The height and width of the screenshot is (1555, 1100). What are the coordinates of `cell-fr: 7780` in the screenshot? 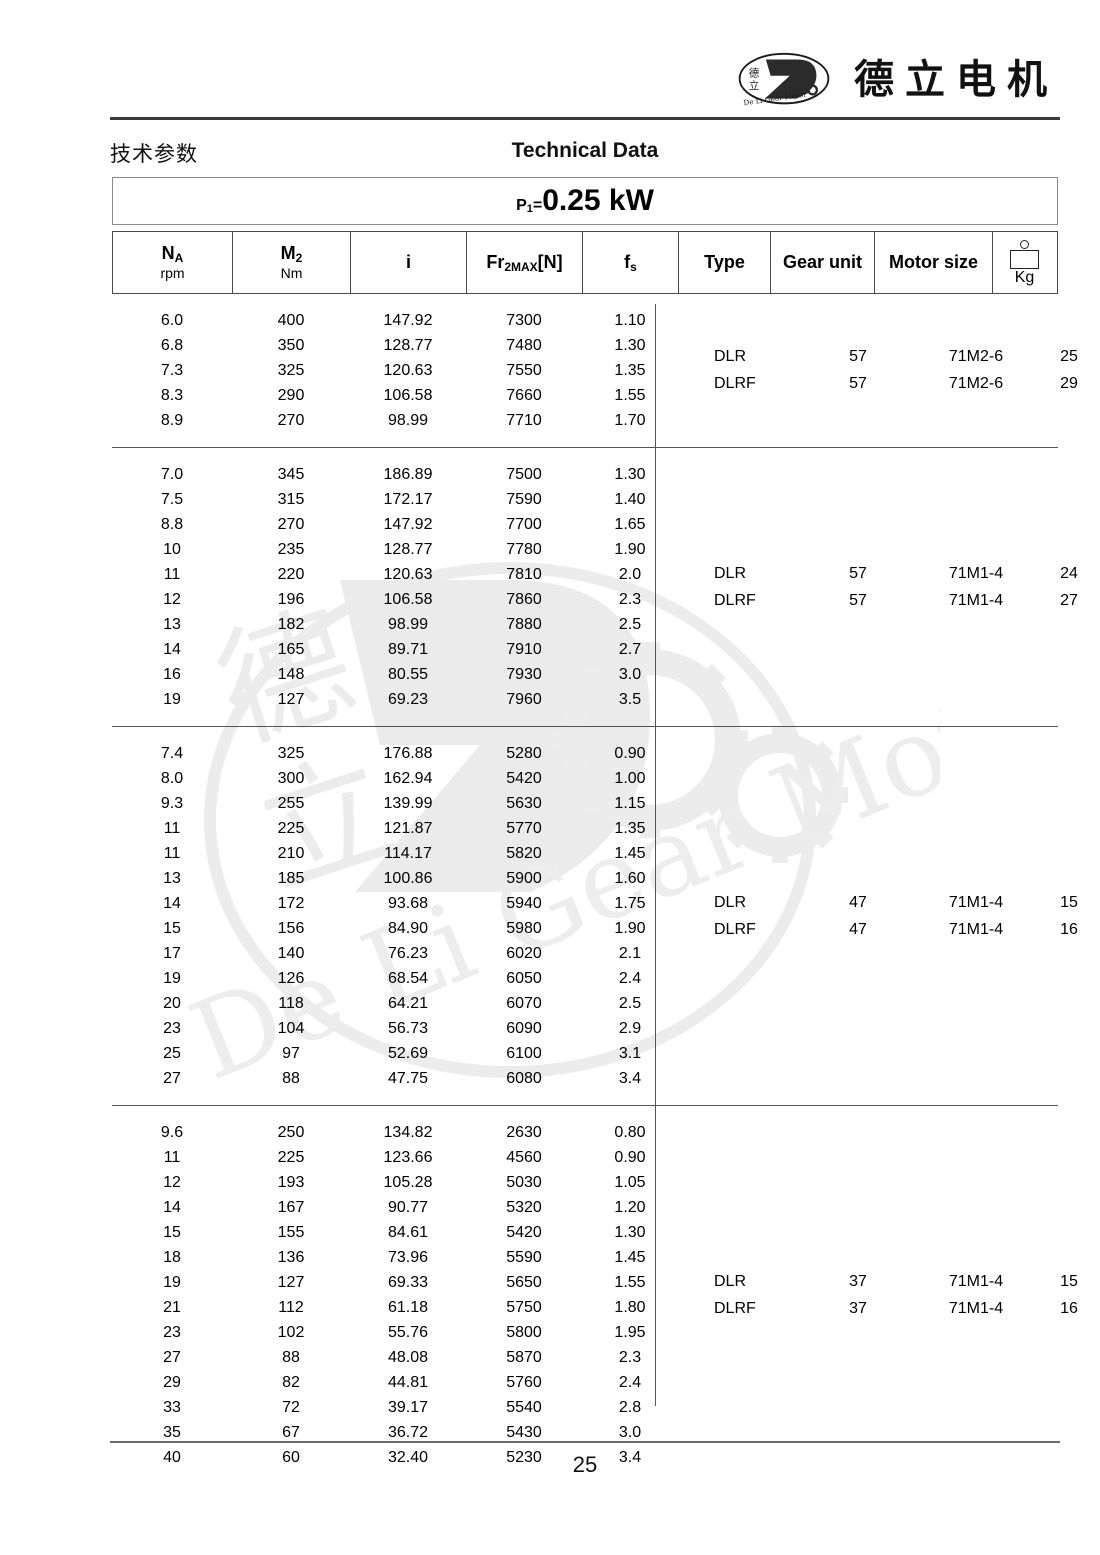 It's located at (524, 549).